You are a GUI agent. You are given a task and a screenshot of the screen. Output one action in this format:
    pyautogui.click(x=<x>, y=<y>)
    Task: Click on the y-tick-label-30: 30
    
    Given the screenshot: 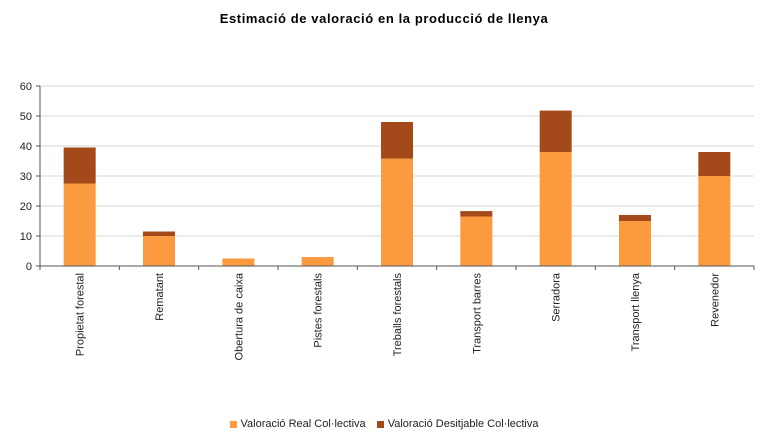 What is the action you would take?
    pyautogui.click(x=26, y=177)
    